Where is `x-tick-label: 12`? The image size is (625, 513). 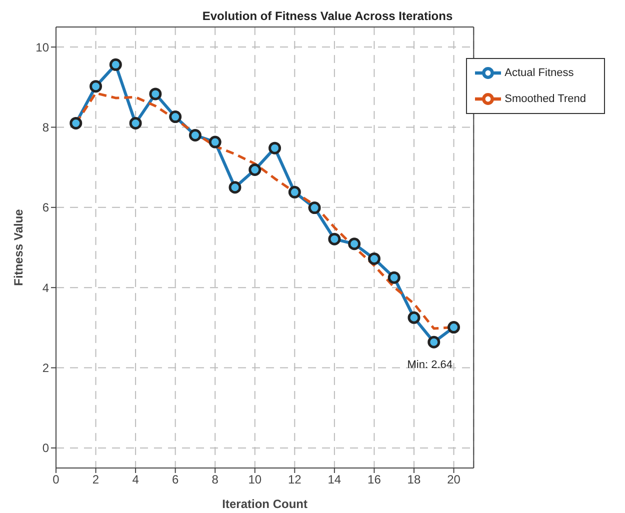
x-tick-label: 12 is located at coordinates (295, 479).